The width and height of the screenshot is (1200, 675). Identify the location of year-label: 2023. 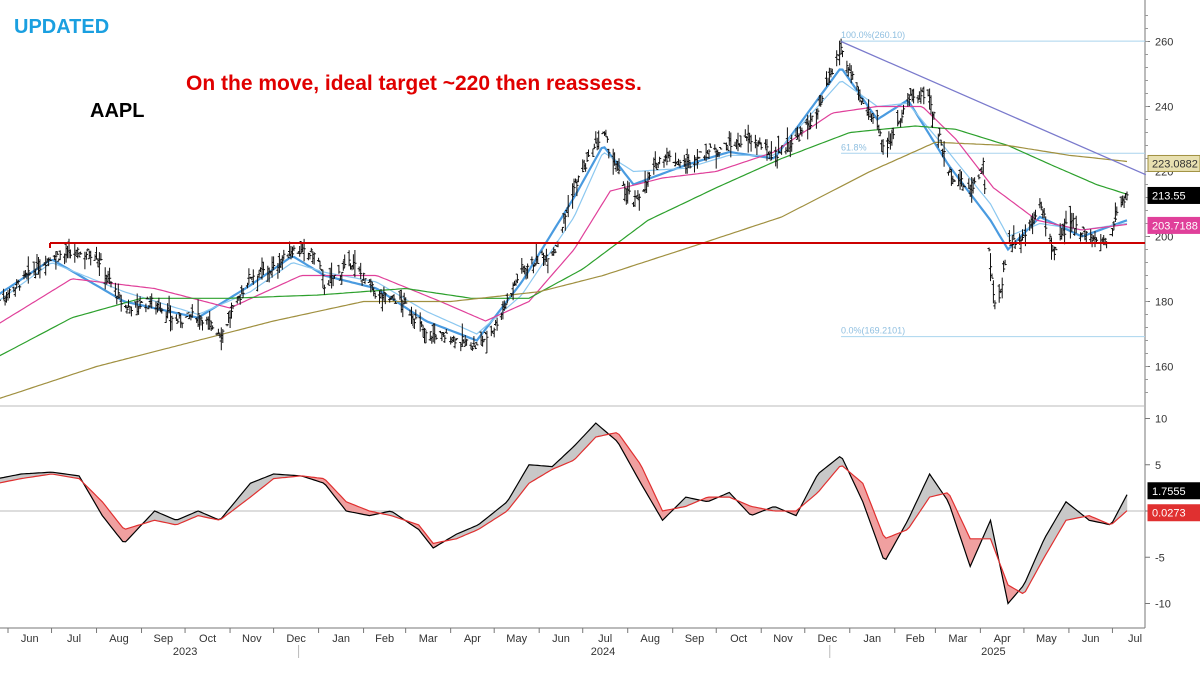
(185, 652).